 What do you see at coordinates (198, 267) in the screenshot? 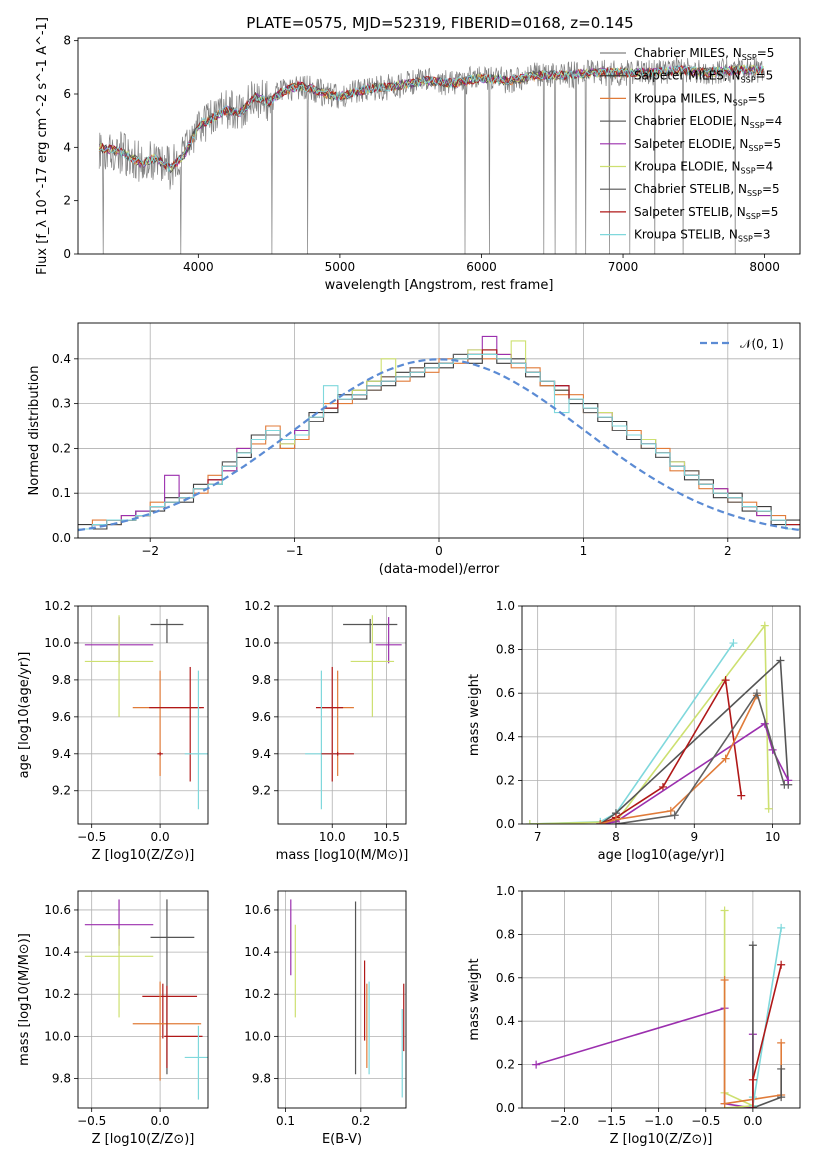
I see `x-tick-label: 4000` at bounding box center [198, 267].